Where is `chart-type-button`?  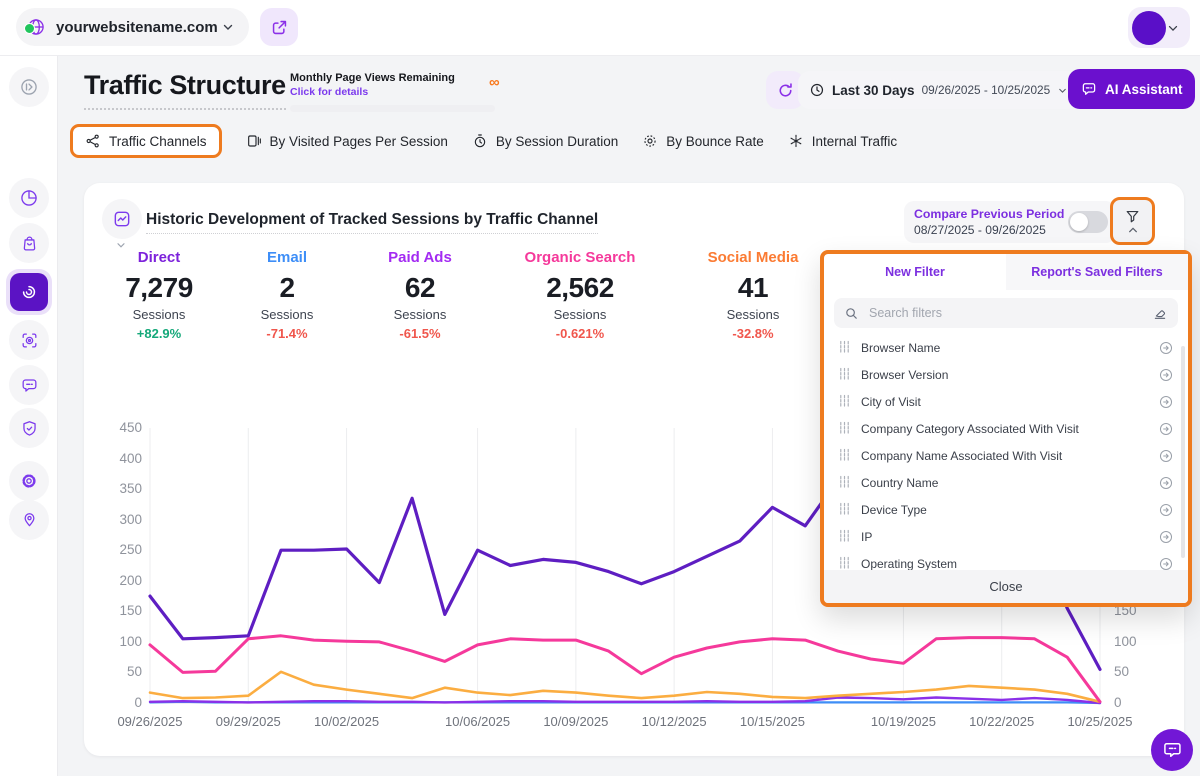
chart-type-button is located at coordinates (122, 219).